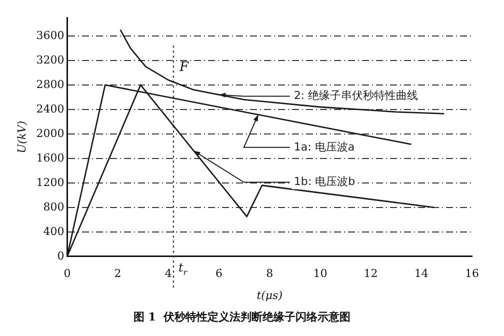 The image size is (504, 336). Describe the element at coordinates (168, 273) in the screenshot. I see `x-tick-label: 4` at that location.